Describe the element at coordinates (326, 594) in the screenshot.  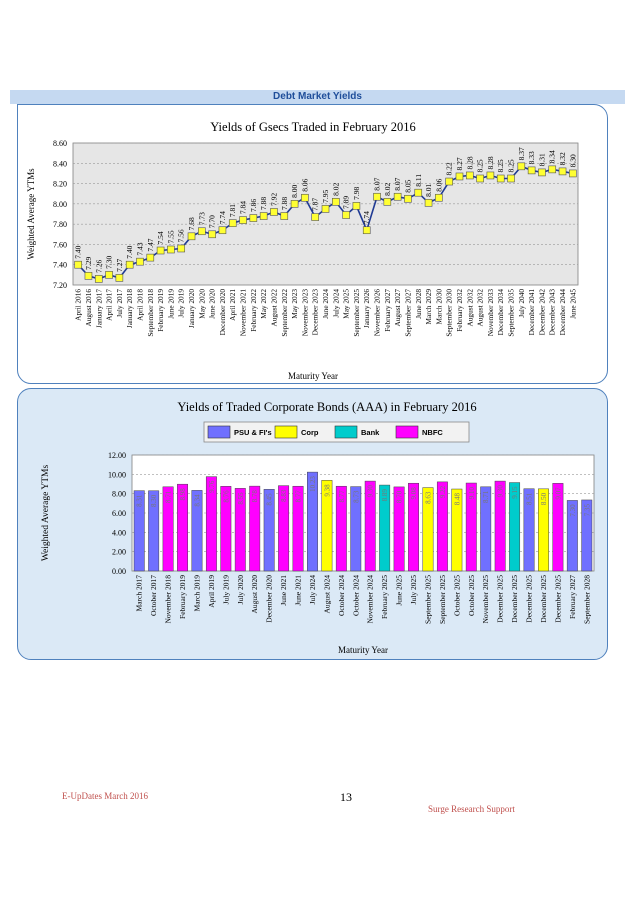
I see `x-tick-label: August 2024` at that location.